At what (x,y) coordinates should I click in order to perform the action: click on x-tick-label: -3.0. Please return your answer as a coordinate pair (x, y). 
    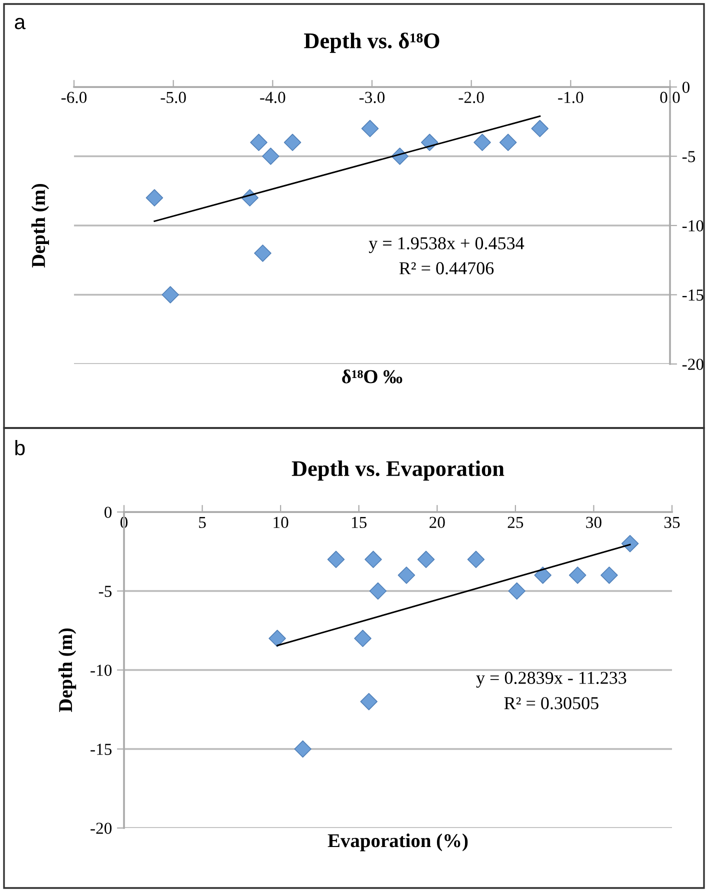
    Looking at the image, I should click on (372, 98).